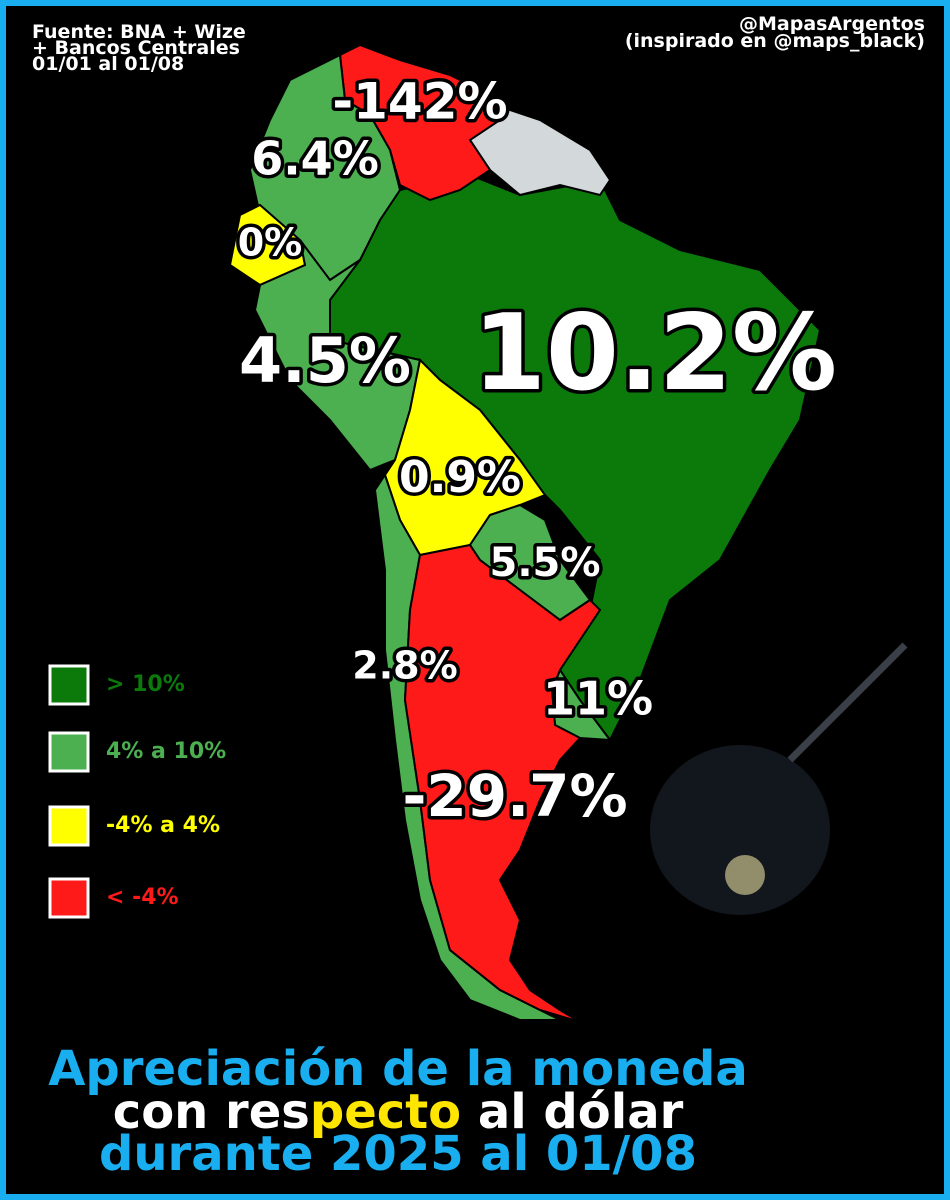  Describe the element at coordinates (166, 751) in the screenshot. I see `legend-label: 4% a 10%` at that location.